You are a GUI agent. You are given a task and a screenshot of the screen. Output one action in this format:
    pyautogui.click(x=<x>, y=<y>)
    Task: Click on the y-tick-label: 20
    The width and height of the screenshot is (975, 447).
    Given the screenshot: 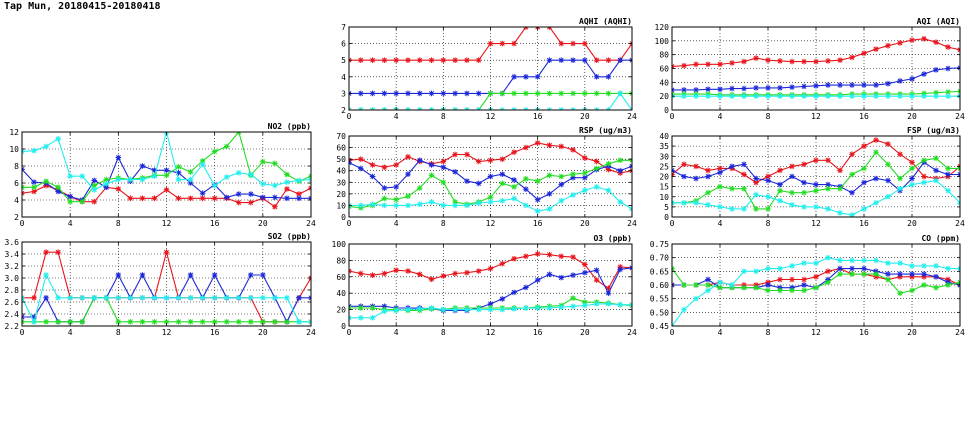 What is the action you would take?
    pyautogui.click(x=341, y=194)
    